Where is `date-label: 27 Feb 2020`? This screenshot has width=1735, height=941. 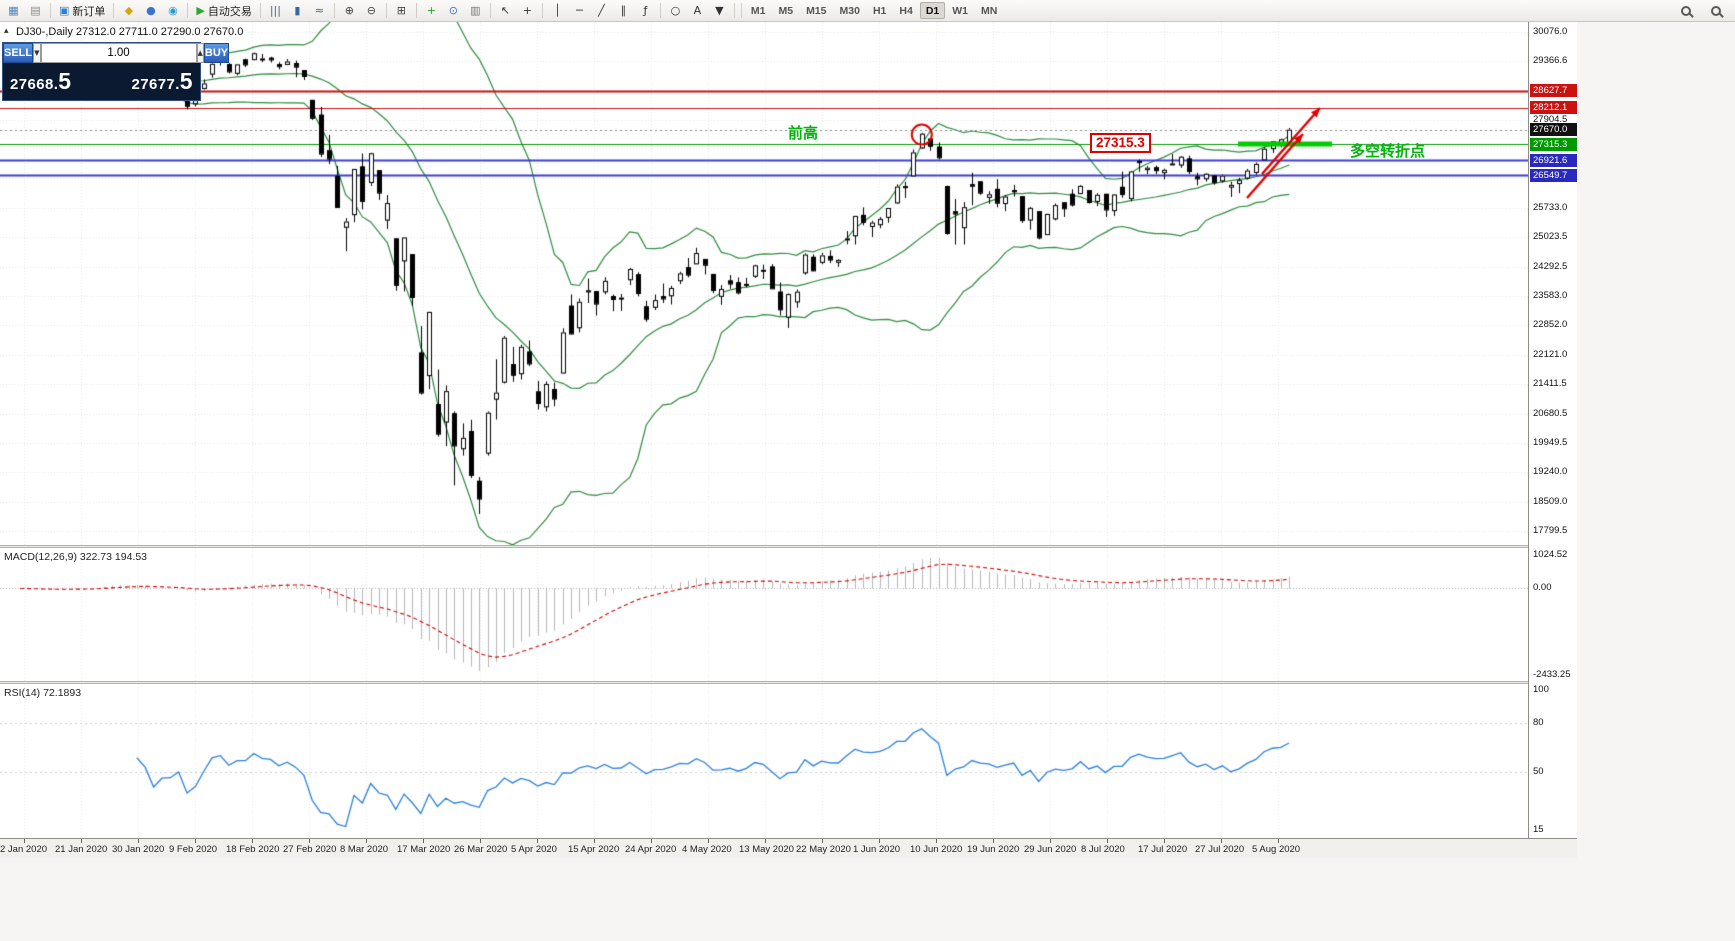 date-label: 27 Feb 2020 is located at coordinates (310, 849).